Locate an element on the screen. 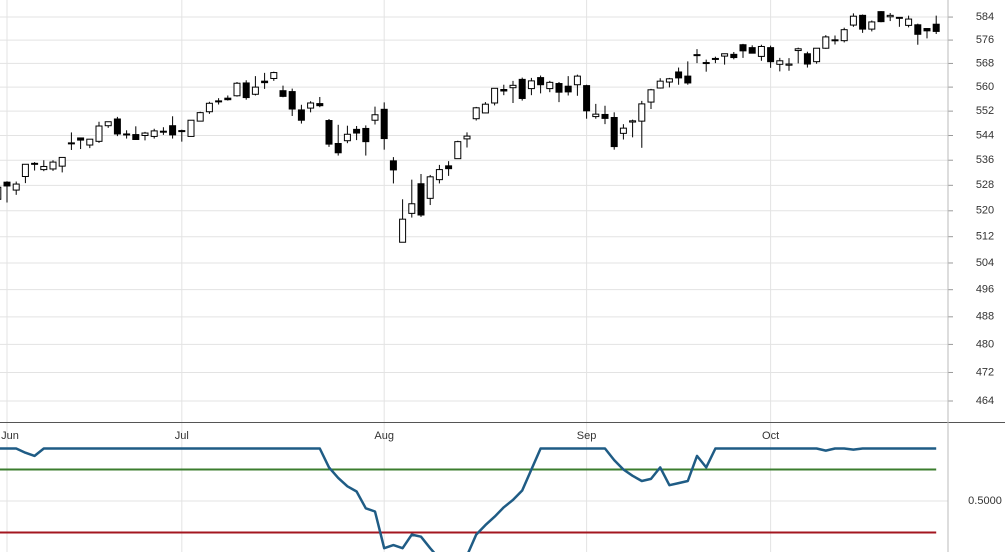 This screenshot has width=1005, height=552. y-tick-label: 504 is located at coordinates (985, 263).